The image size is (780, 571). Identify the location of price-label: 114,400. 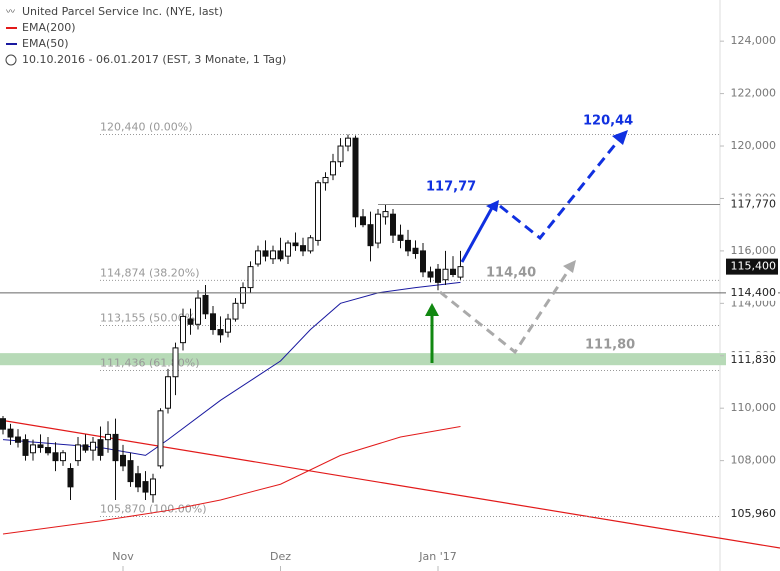
(754, 292).